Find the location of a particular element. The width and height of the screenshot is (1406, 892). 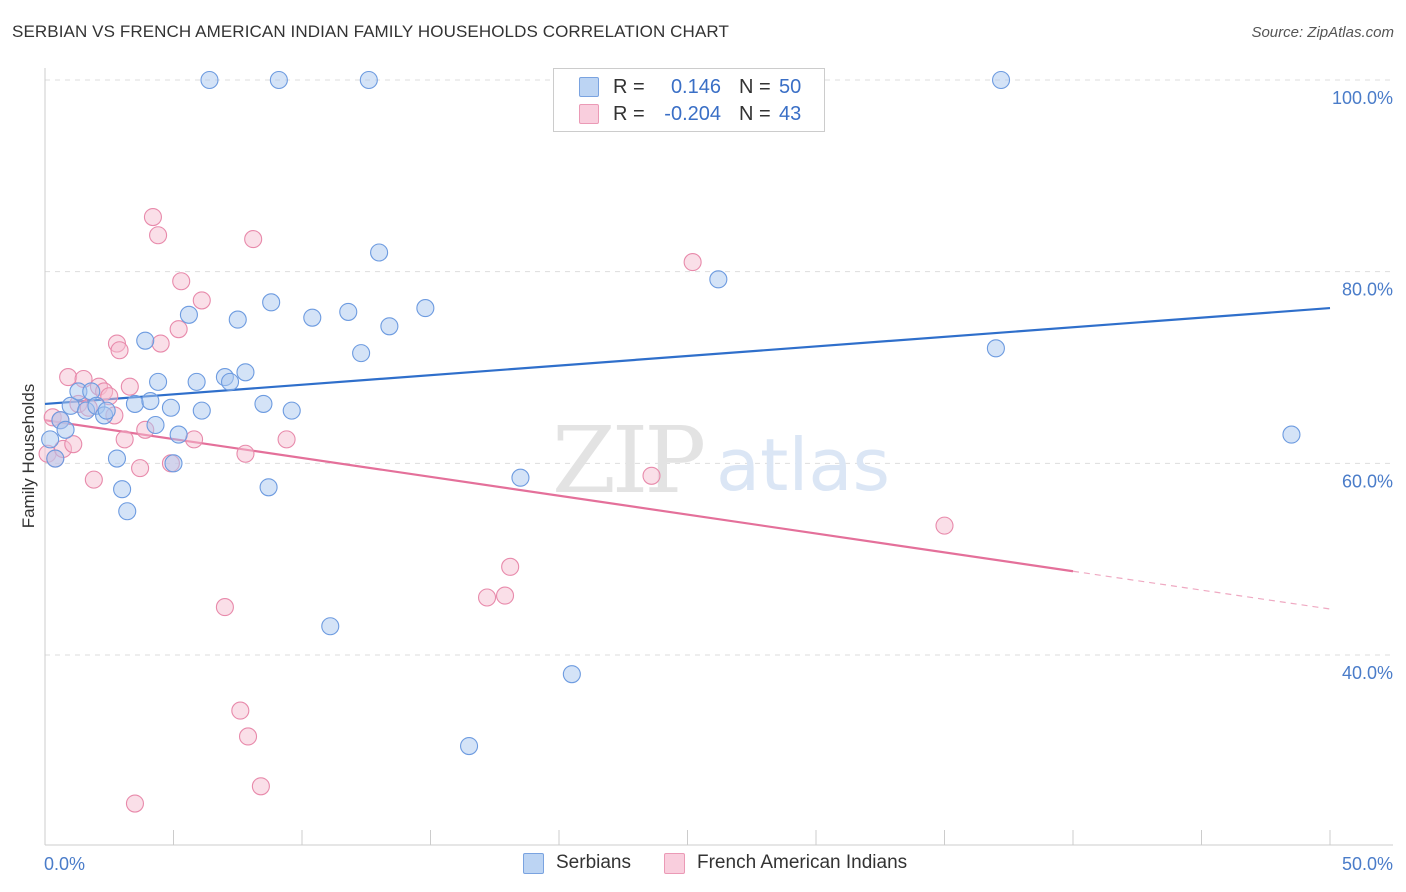

legend-row-serbians: R = 0.146 N = 50 is located at coordinates (690, 87).